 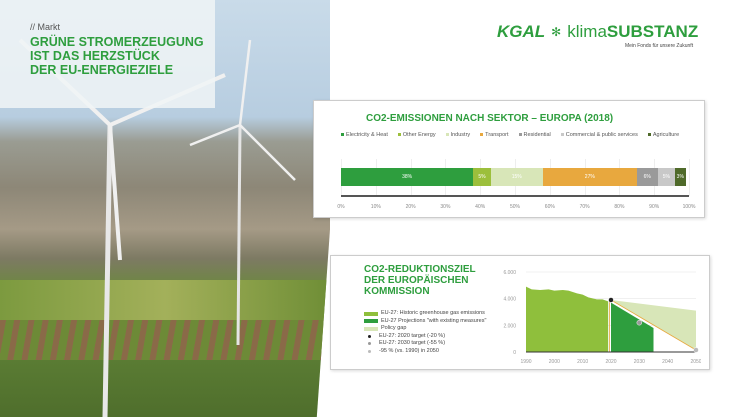 I want to click on legend-item: Electricity & Heat, so click(x=364, y=135).